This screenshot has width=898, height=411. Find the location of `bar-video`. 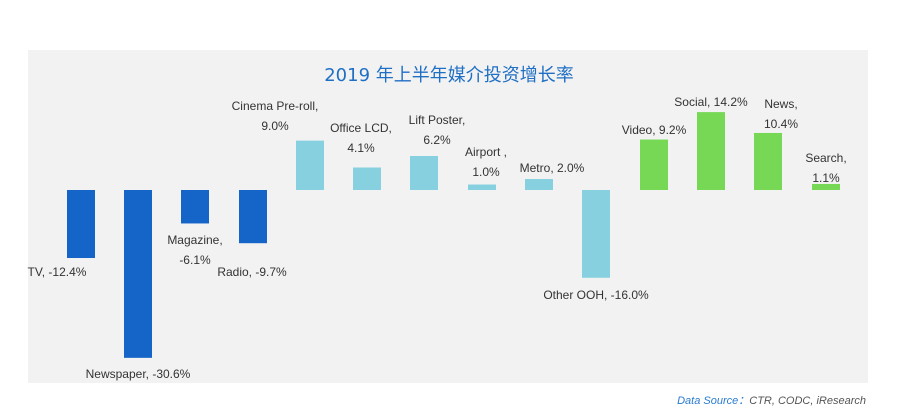

bar-video is located at coordinates (654, 164).